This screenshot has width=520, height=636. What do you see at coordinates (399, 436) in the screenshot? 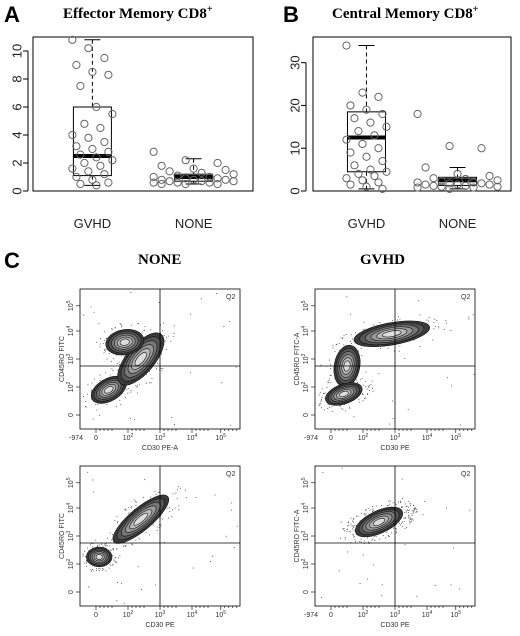
I see `flow-x-tick-exponent: 3` at bounding box center [399, 436].